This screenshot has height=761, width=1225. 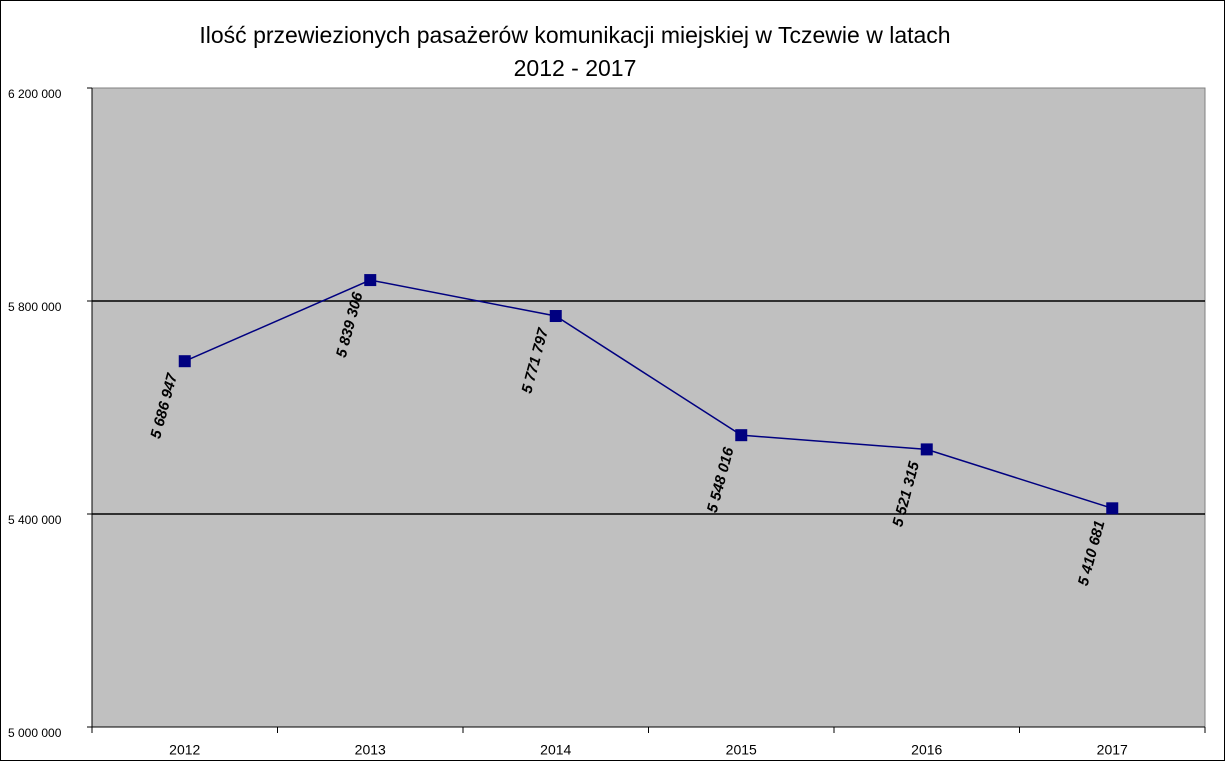 I want to click on x-tick-label: 2016, so click(x=926, y=750).